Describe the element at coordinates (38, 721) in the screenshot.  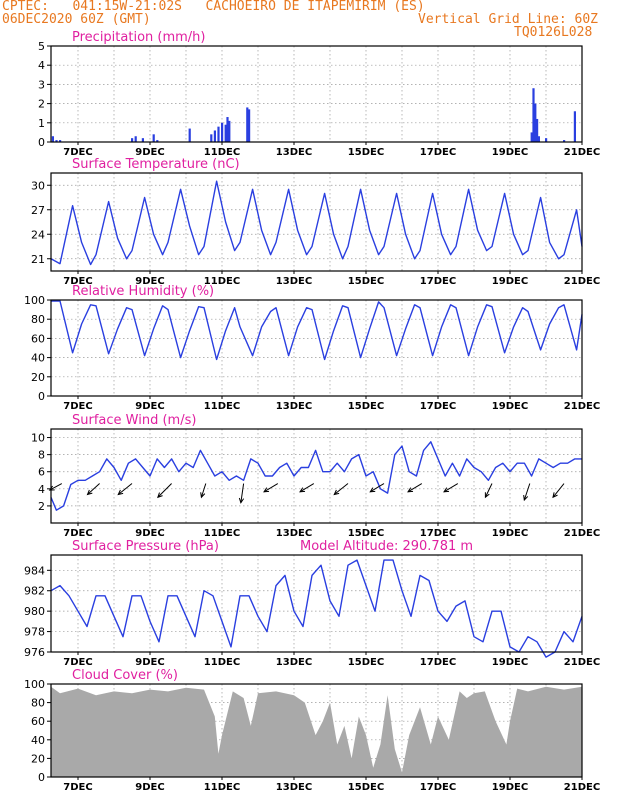
I see `cloud-ytick-label: 60` at that location.